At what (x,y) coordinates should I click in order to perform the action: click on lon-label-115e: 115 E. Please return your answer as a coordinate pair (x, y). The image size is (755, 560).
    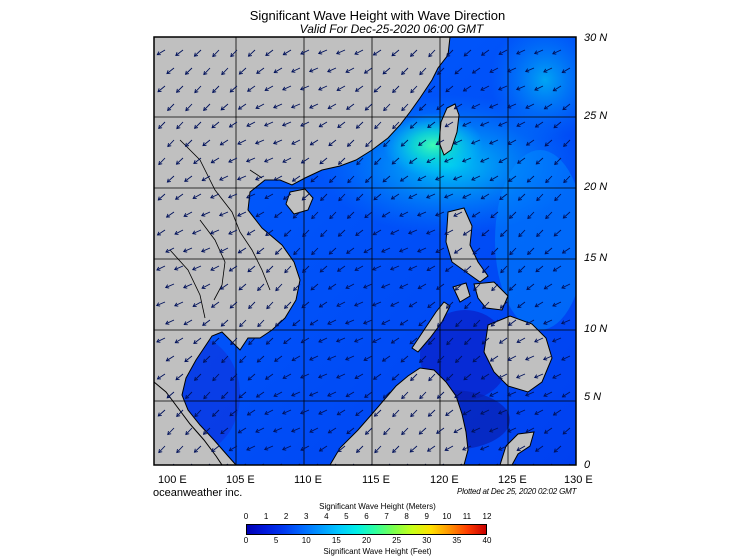
    Looking at the image, I should click on (376, 480).